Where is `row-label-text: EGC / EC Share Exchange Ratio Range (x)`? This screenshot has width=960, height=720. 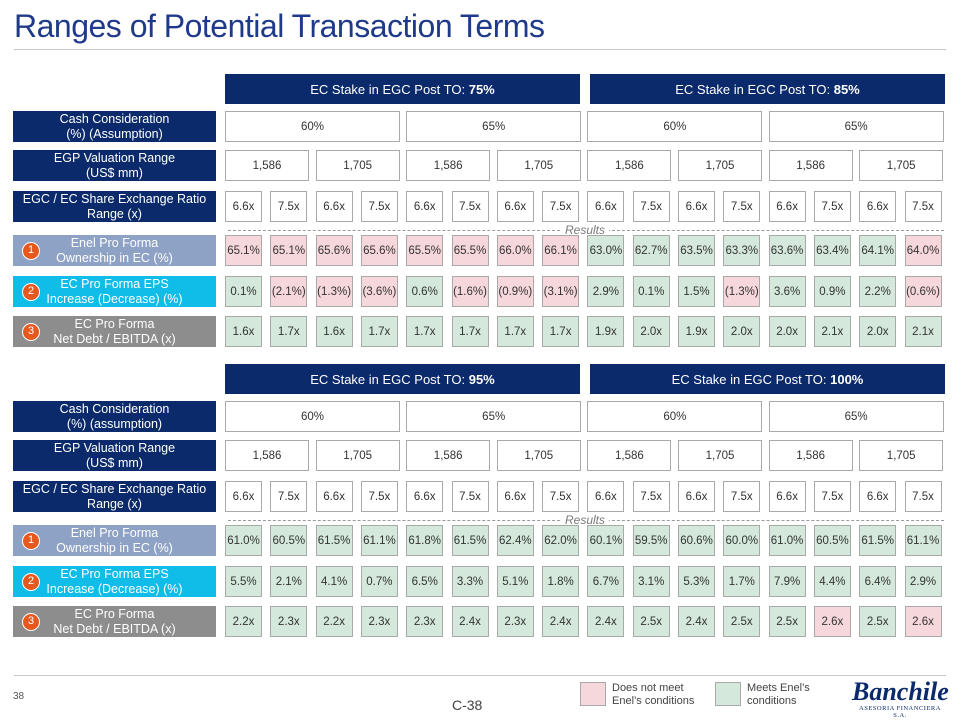 row-label-text: EGC / EC Share Exchange Ratio Range (x) is located at coordinates (114, 206).